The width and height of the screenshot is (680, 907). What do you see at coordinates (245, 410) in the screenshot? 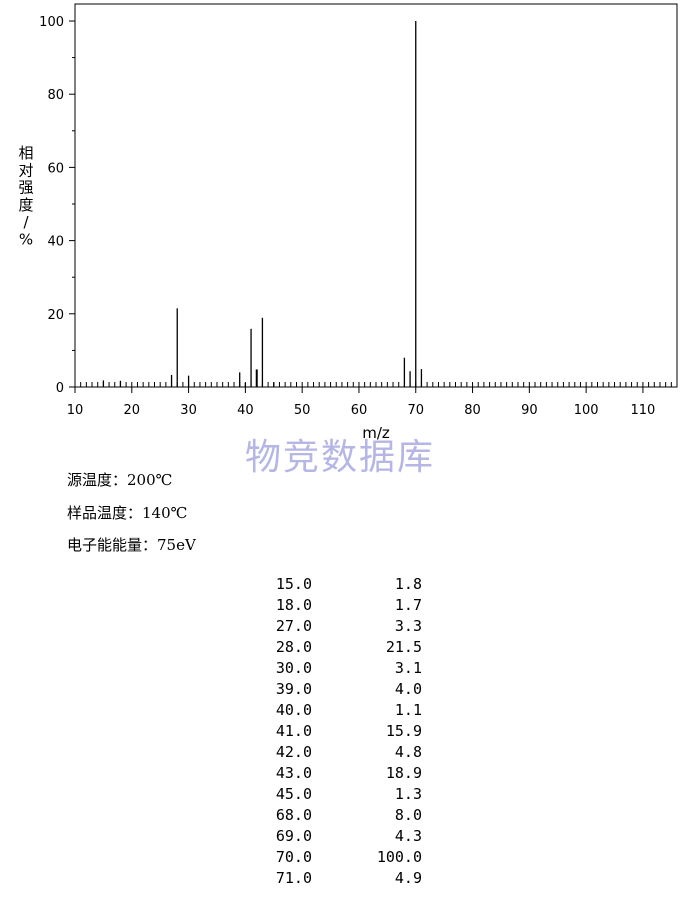
I see `x-tick-label: 40` at bounding box center [245, 410].